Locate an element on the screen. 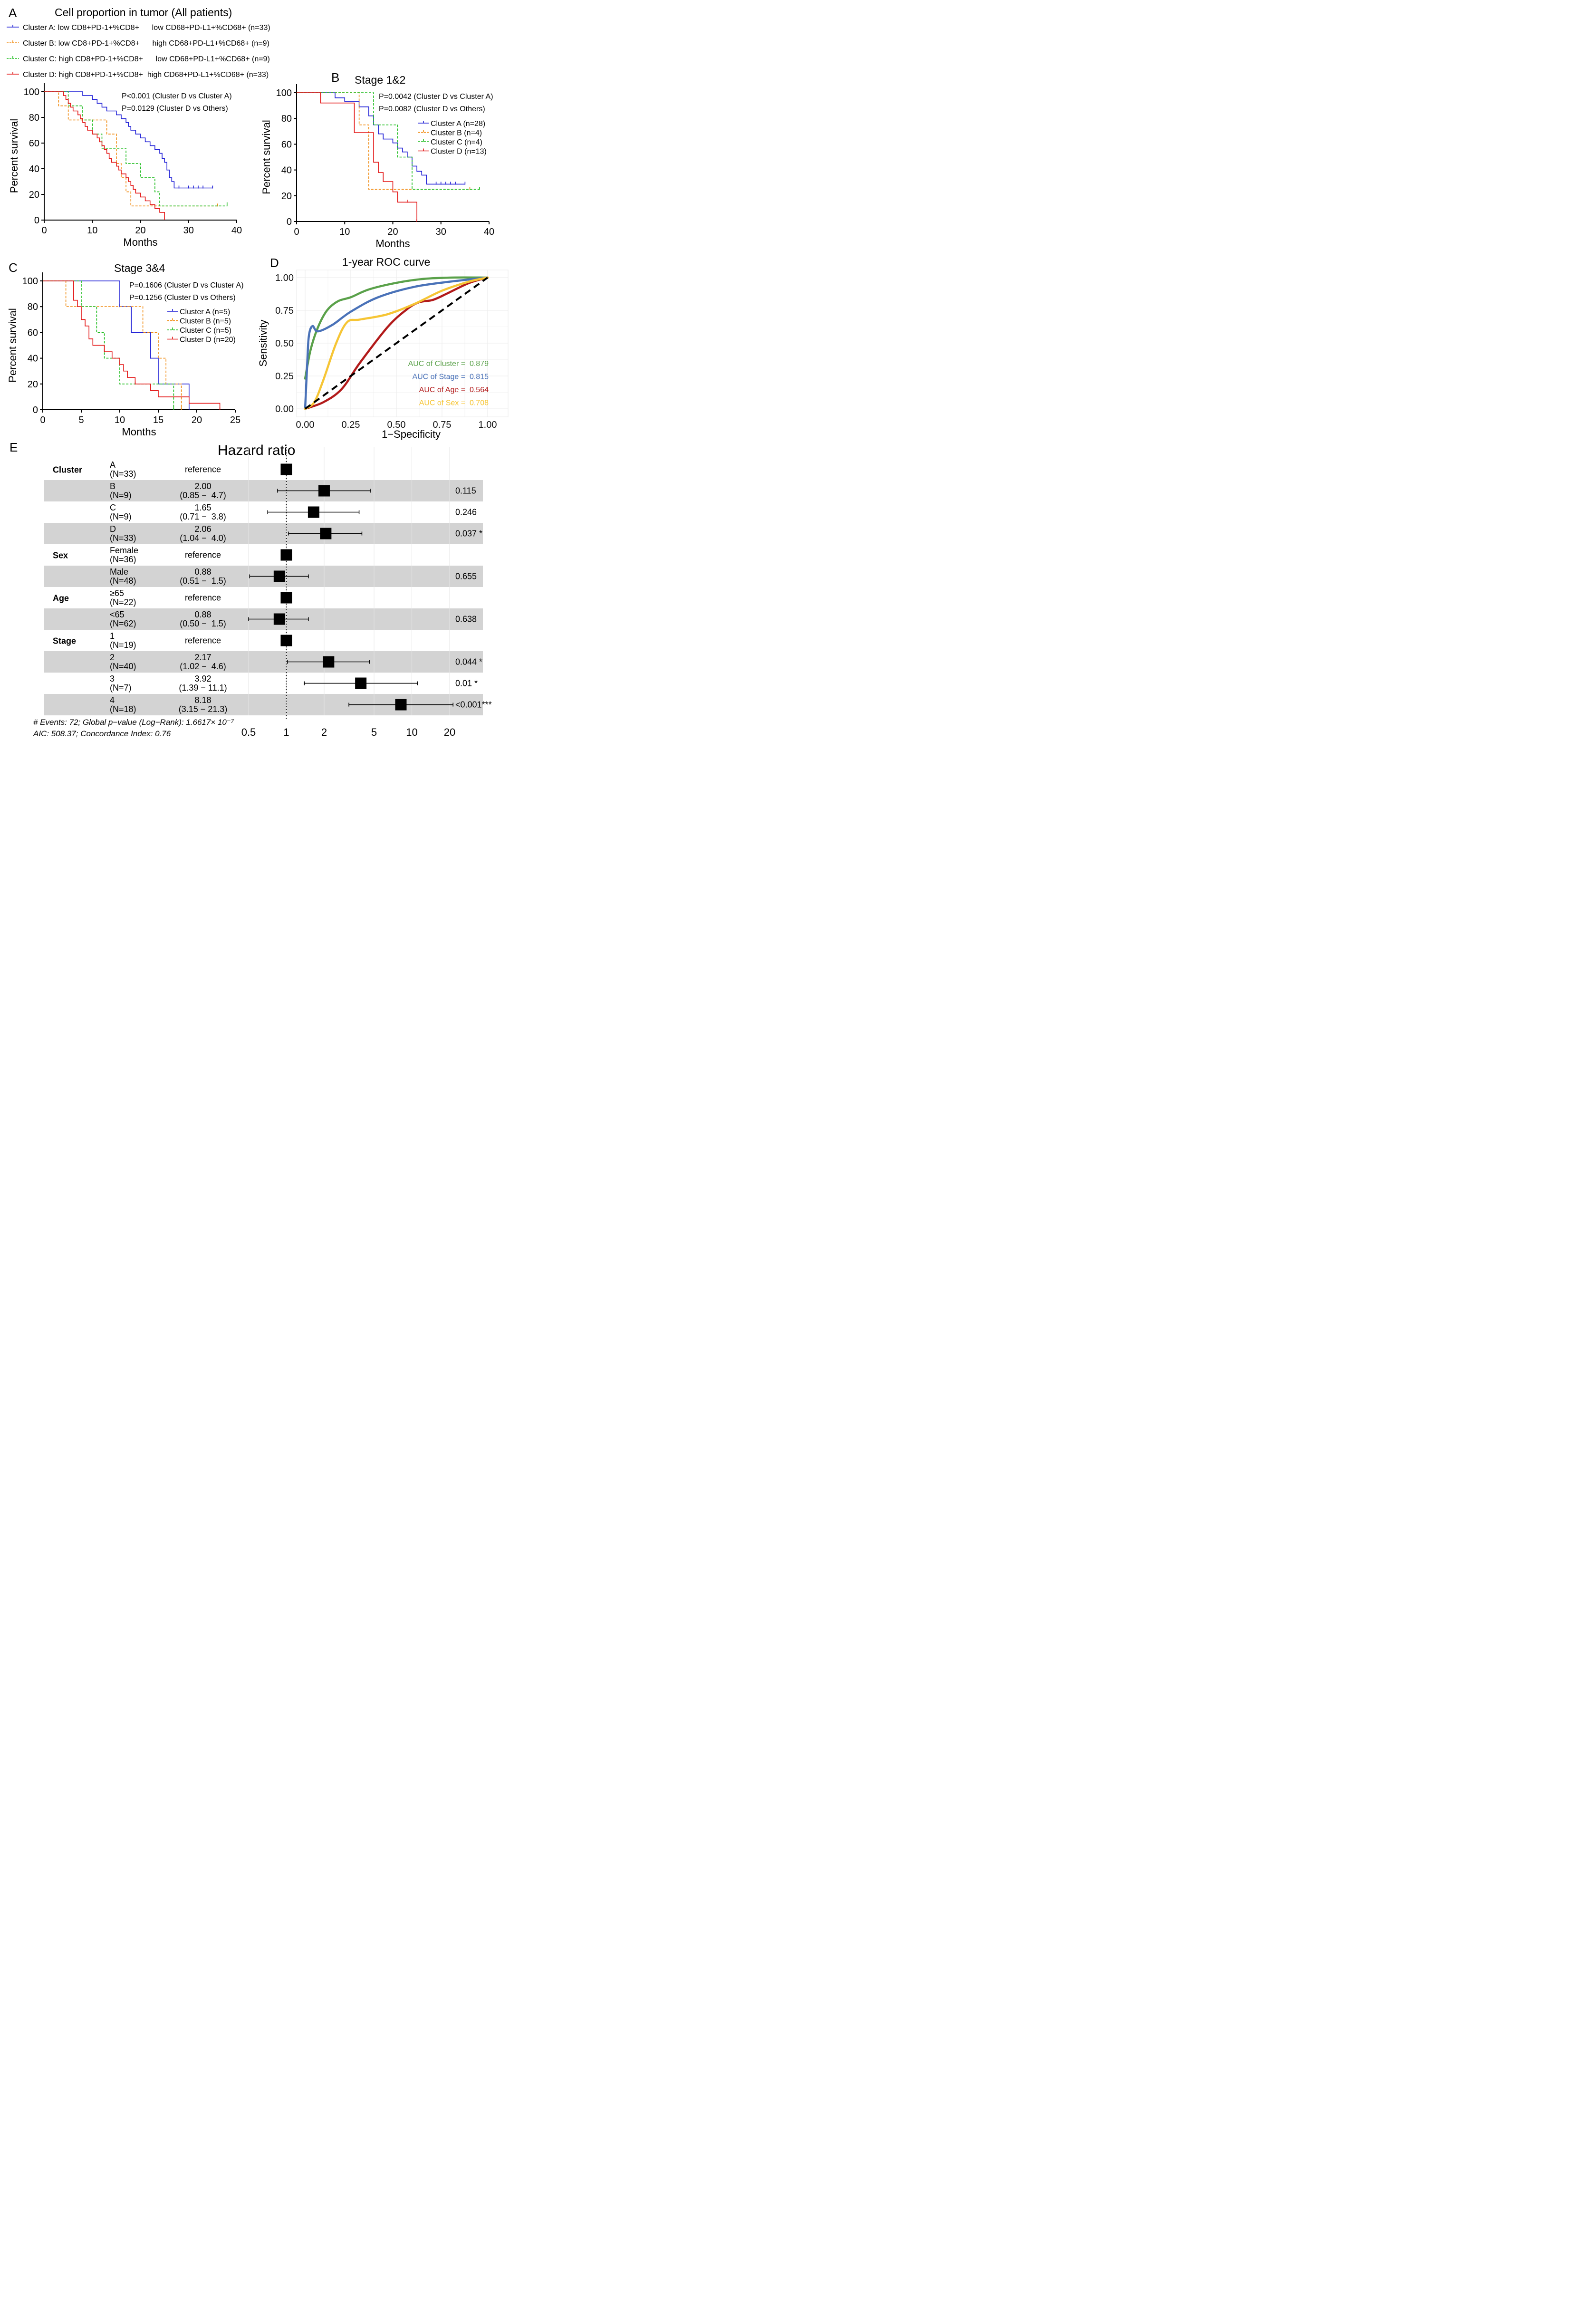  roc-curve-age is located at coordinates (396, 343).